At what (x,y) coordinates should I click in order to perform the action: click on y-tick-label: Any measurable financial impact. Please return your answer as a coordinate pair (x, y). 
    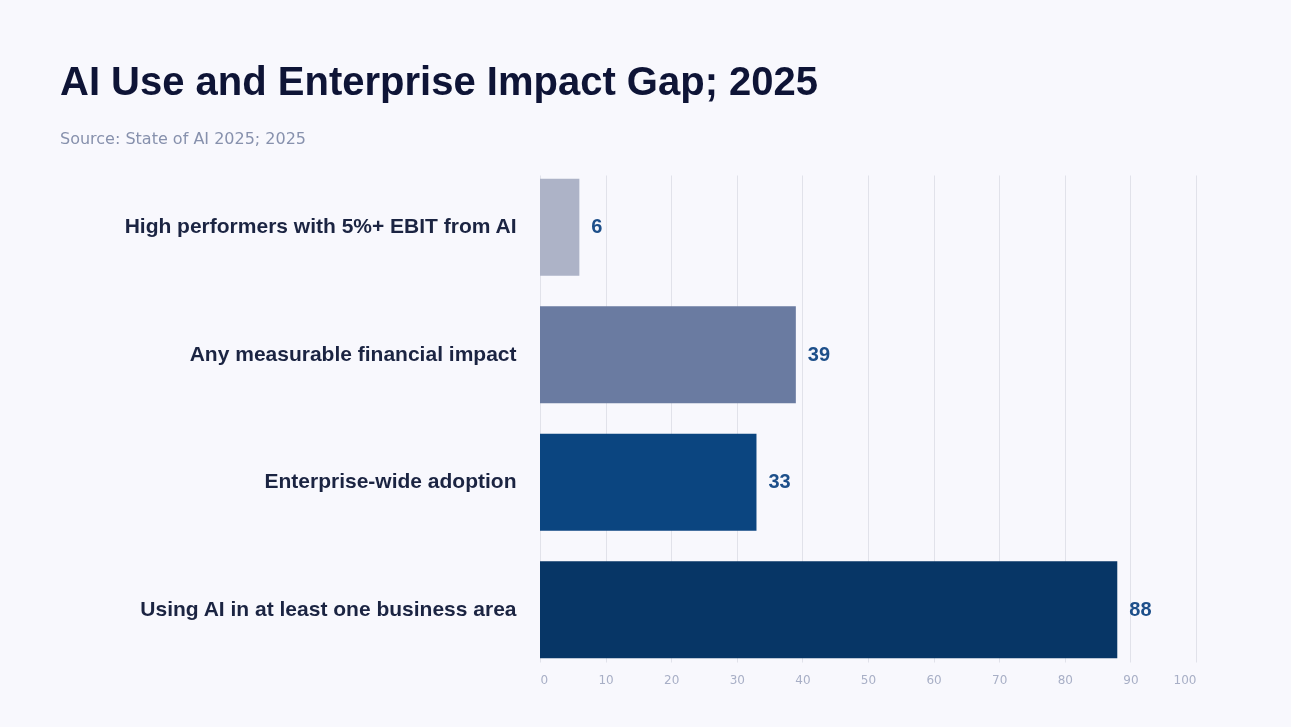
    Looking at the image, I should click on (353, 353).